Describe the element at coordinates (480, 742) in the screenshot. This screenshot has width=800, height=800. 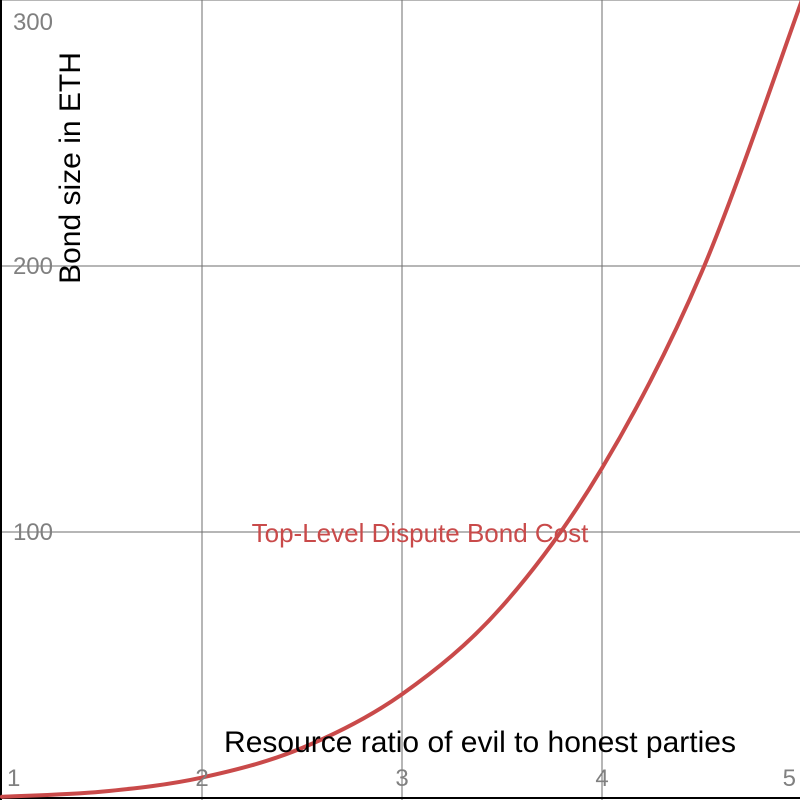
I see `x-axis-label: Resource ratio of evil to honest parties` at that location.